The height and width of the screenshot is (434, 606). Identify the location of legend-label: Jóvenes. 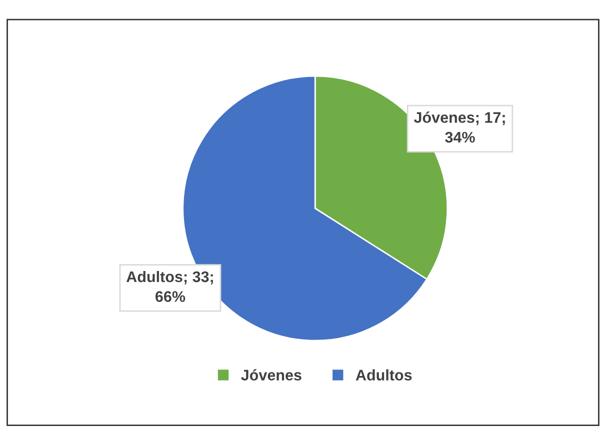
(271, 375).